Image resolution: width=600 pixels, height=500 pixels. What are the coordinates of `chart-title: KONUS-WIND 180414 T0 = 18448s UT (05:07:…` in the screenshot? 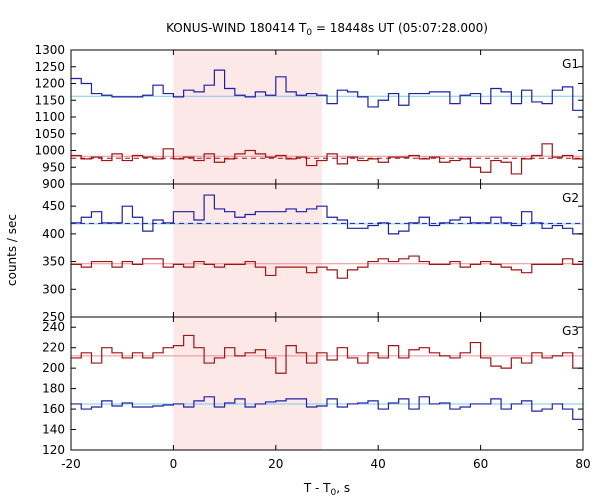 It's located at (327, 29).